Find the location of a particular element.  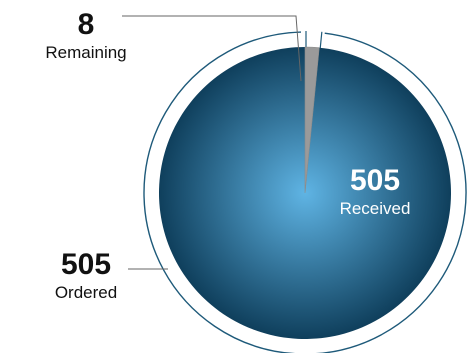

remaining-value: 8 is located at coordinates (86, 24).